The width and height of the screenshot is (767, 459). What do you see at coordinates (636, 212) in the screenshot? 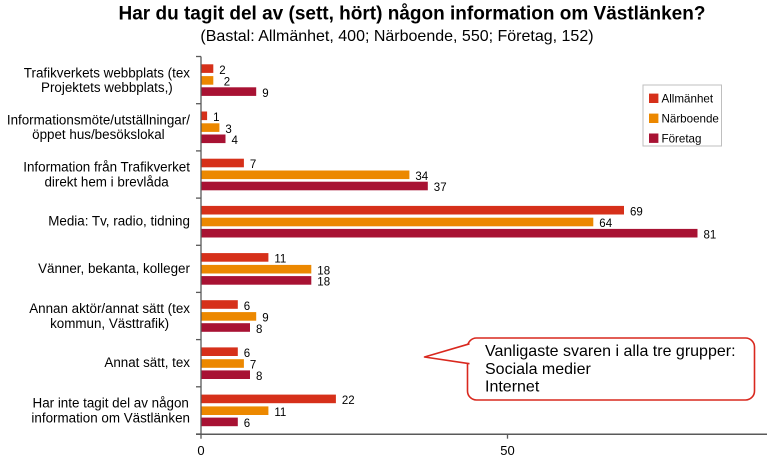
I see `svg-text: 69` at bounding box center [636, 212].